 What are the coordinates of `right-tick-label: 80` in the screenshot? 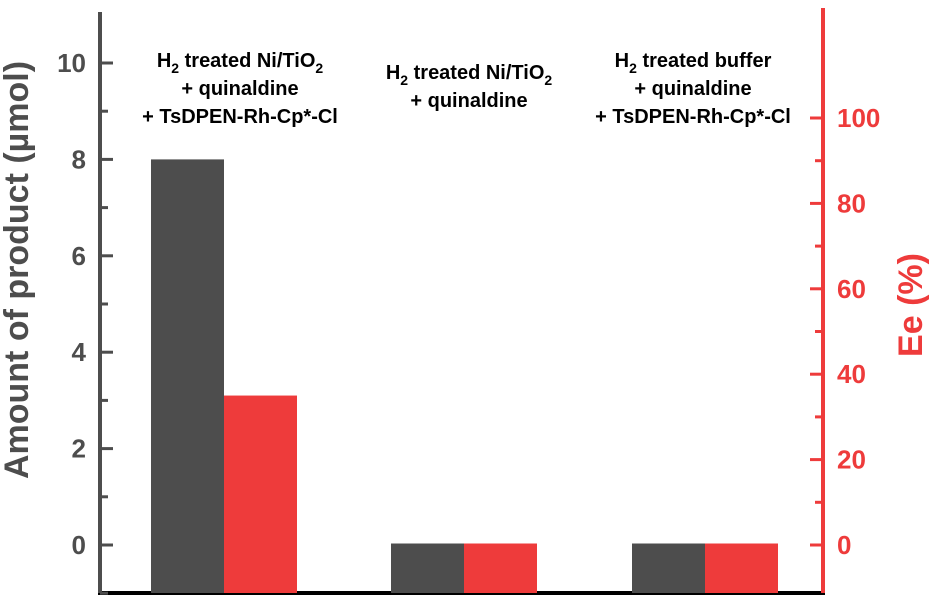 It's located at (851, 203).